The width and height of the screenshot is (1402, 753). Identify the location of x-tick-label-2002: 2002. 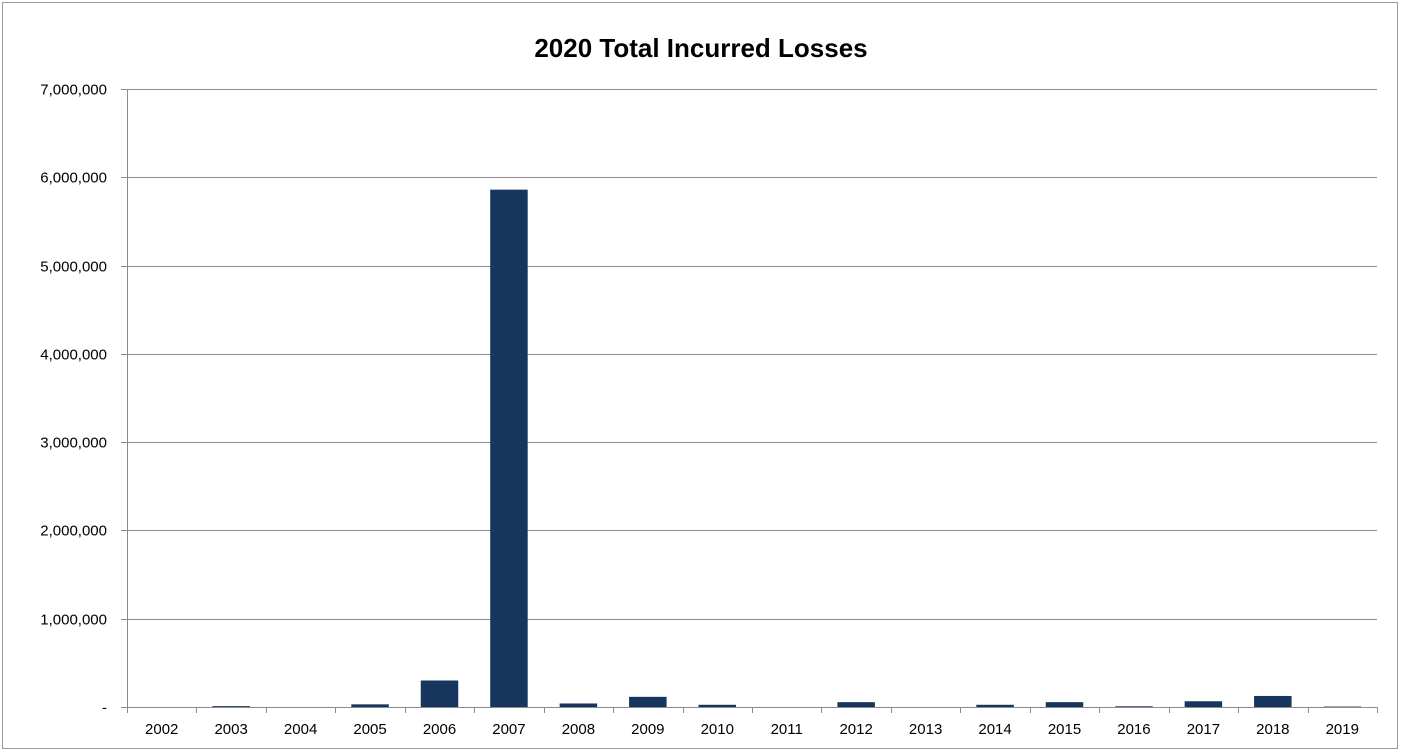
(161, 729).